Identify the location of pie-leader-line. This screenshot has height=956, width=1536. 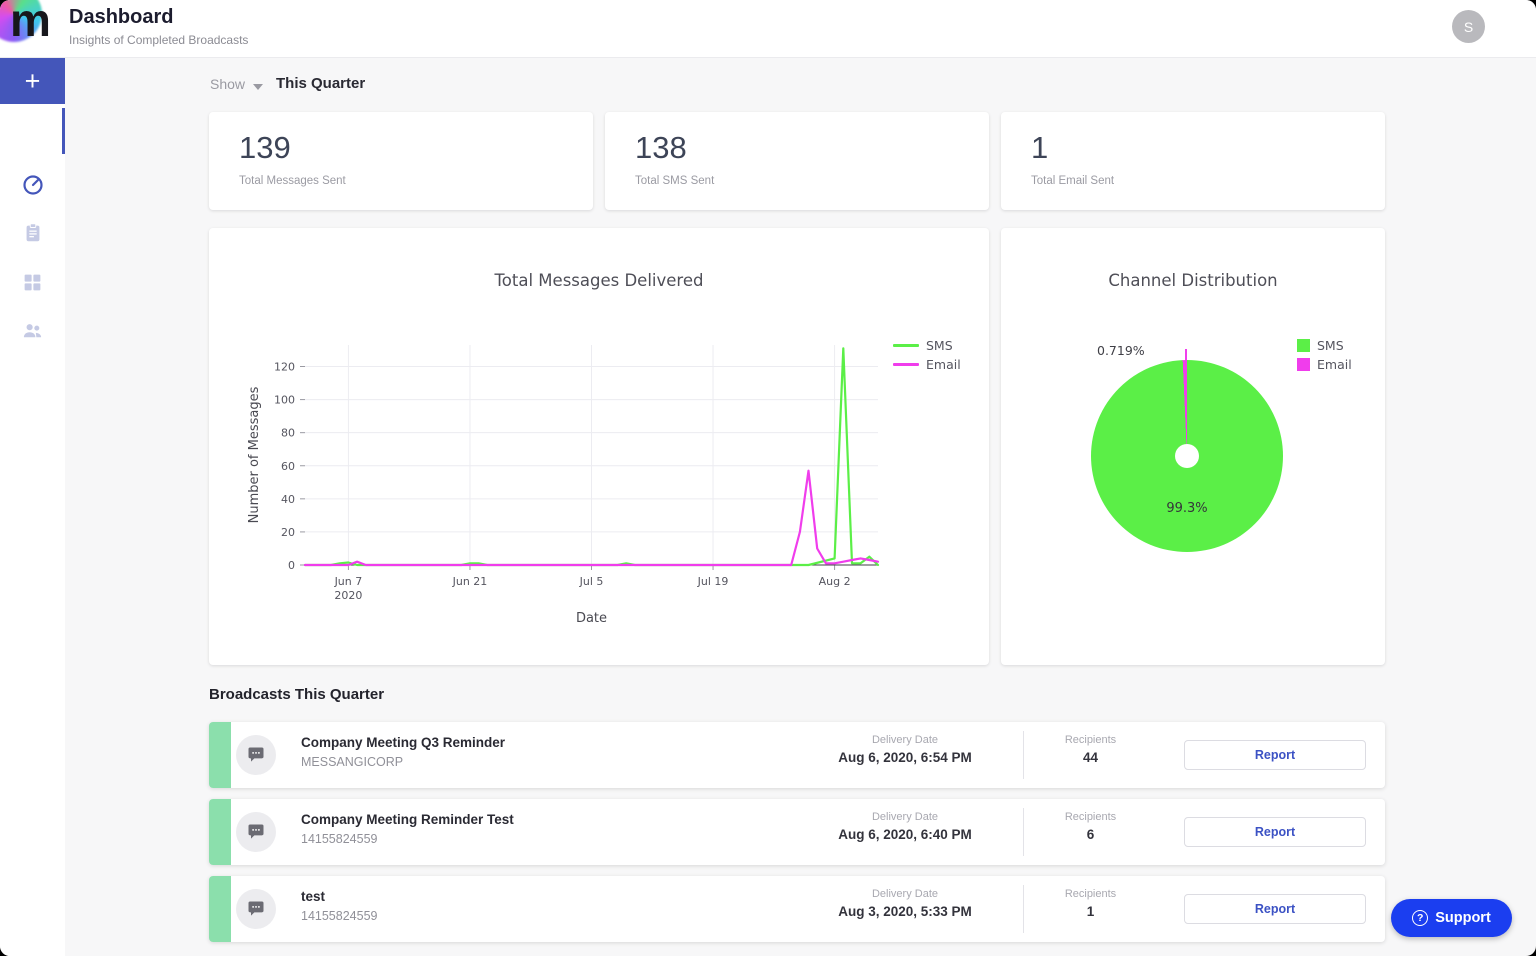
(1186, 356).